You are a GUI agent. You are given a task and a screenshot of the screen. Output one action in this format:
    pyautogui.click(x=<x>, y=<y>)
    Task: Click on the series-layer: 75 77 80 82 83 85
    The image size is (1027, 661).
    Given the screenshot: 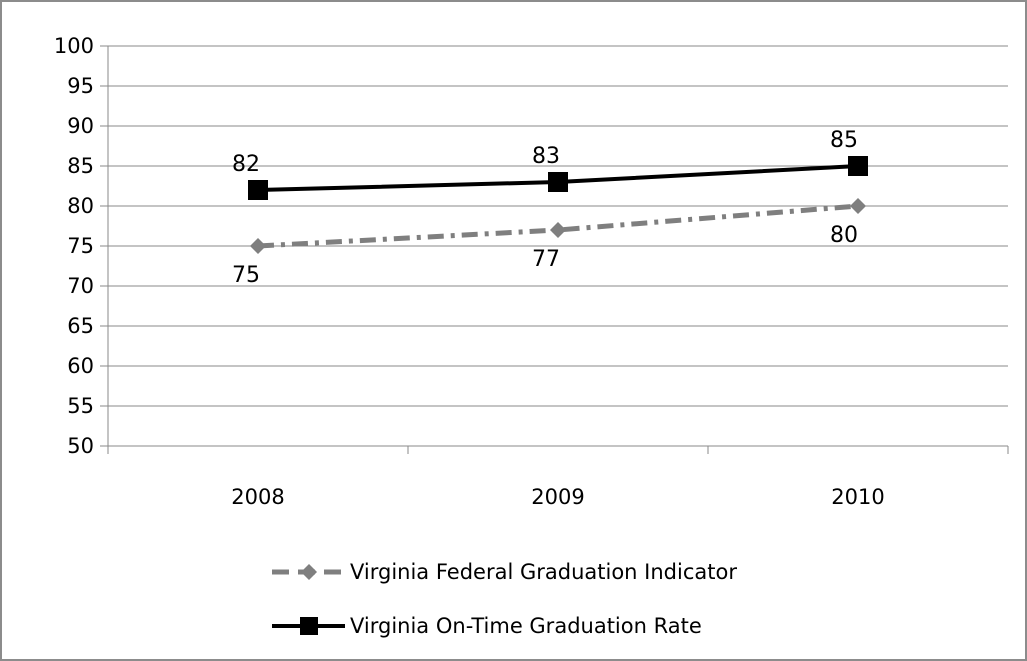 What is the action you would take?
    pyautogui.click(x=550, y=208)
    